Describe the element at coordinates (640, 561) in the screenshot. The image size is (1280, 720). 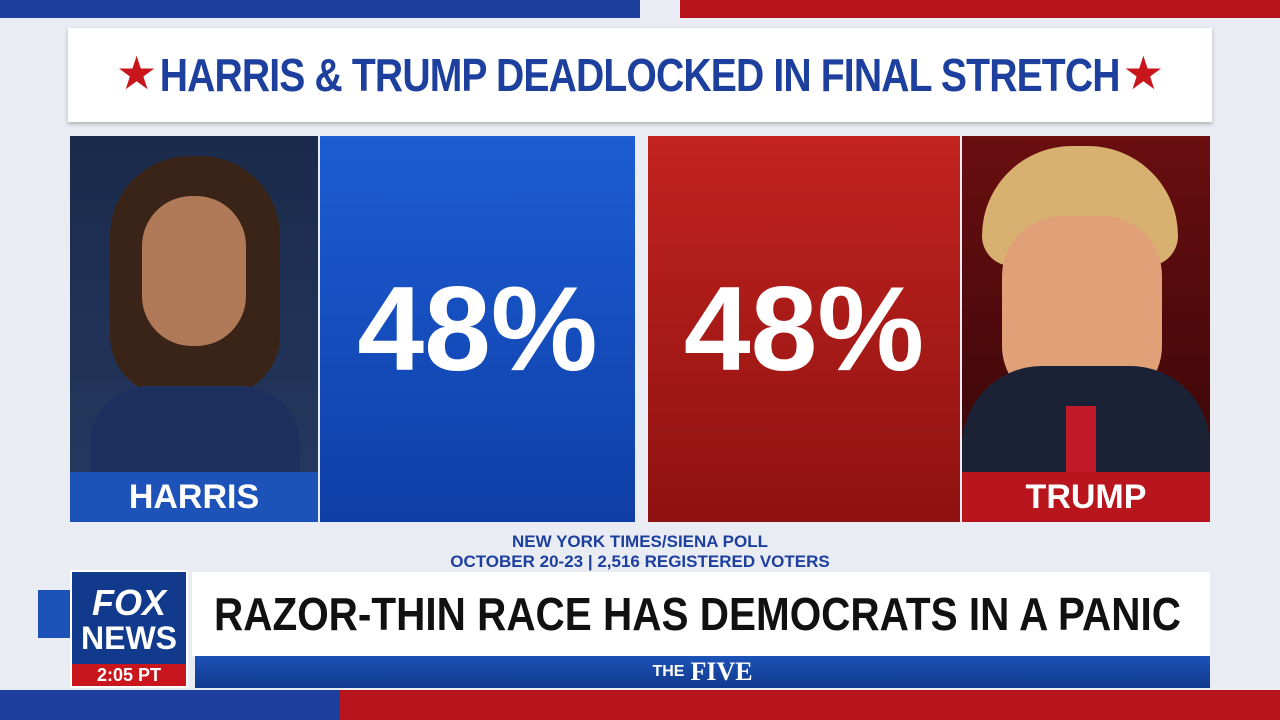
I see `source-line: OCTOBER 20-23 | 2,516 REGISTERED VOTERS` at that location.